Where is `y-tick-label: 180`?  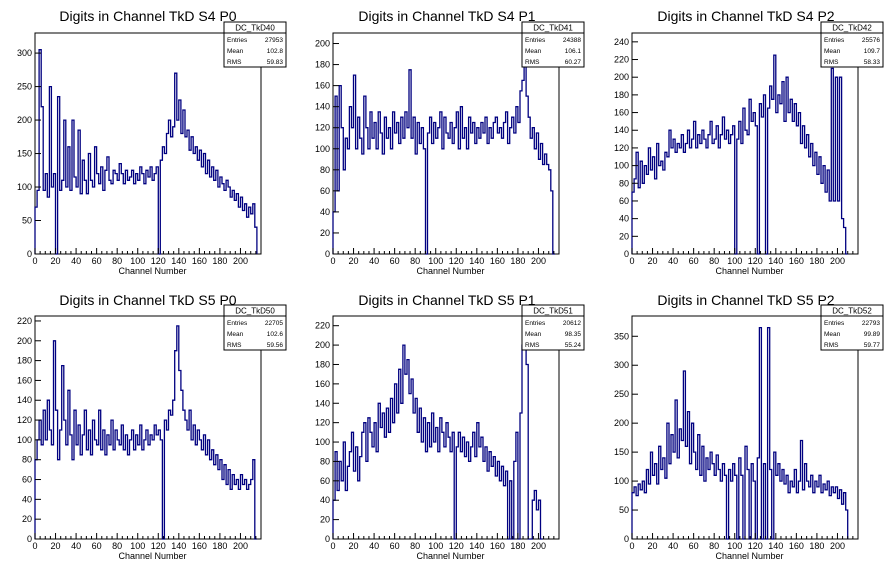 y-tick-label: 180 is located at coordinates (322, 364).